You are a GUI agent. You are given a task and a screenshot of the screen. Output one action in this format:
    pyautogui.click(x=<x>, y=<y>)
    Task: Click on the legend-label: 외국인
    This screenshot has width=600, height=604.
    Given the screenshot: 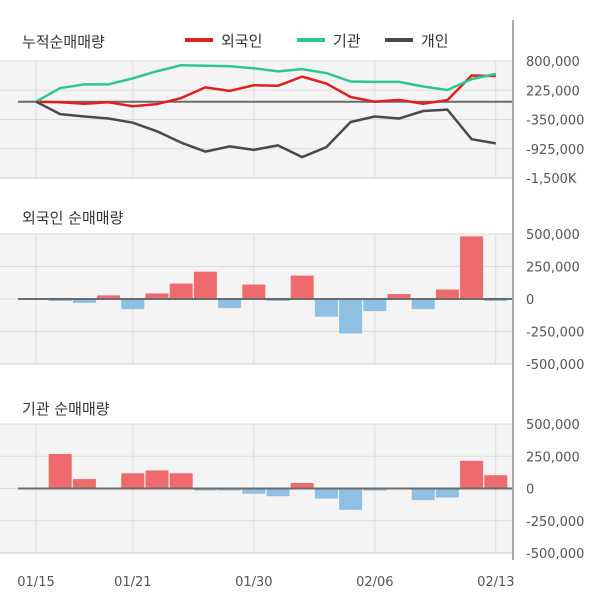 What is the action you would take?
    pyautogui.click(x=241, y=41)
    